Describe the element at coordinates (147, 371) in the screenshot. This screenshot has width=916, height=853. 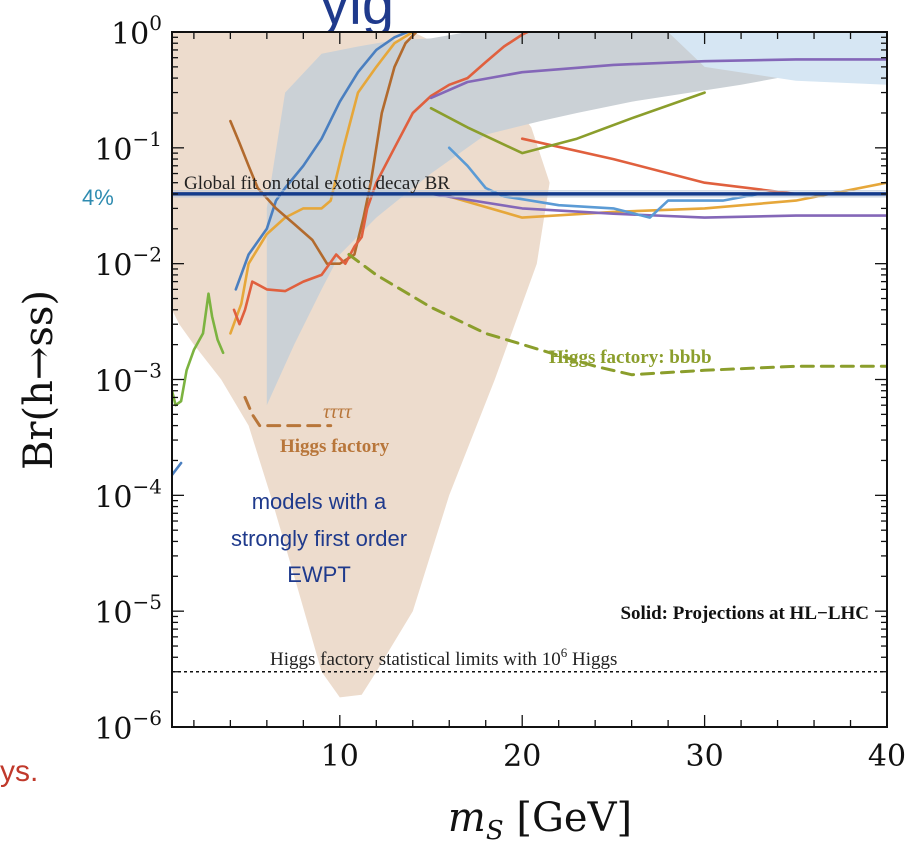
I see `y-tick-exponent: −3` at that location.